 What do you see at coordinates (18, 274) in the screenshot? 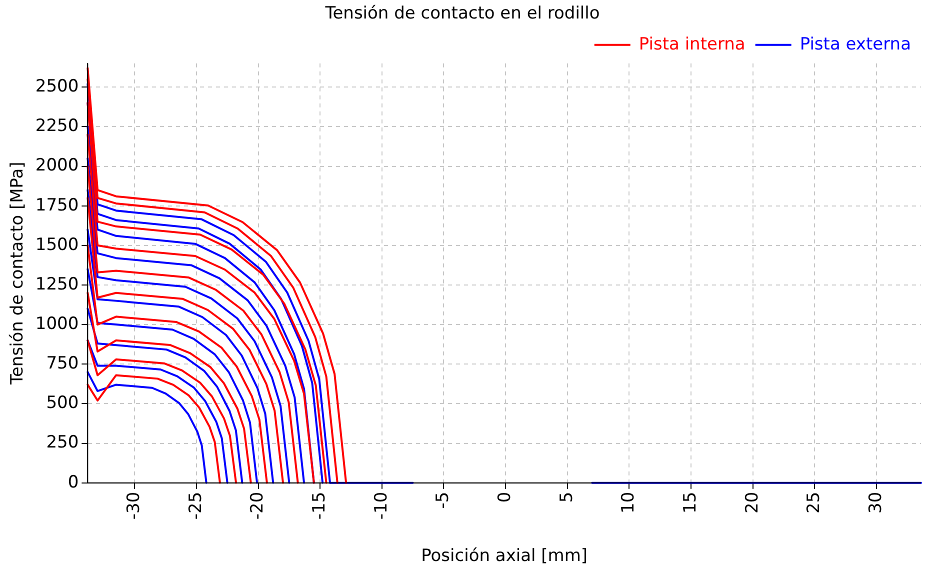
I see `y-axis-title: Tensión de contacto [MPa]` at bounding box center [18, 274].